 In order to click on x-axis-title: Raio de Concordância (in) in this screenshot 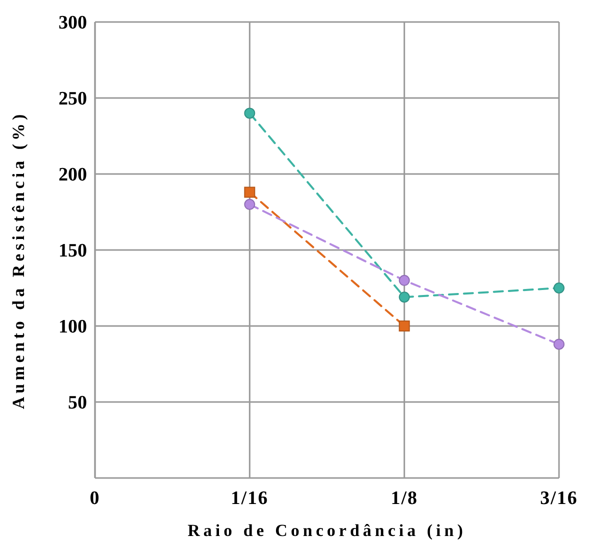, I will do `click(327, 530)`.